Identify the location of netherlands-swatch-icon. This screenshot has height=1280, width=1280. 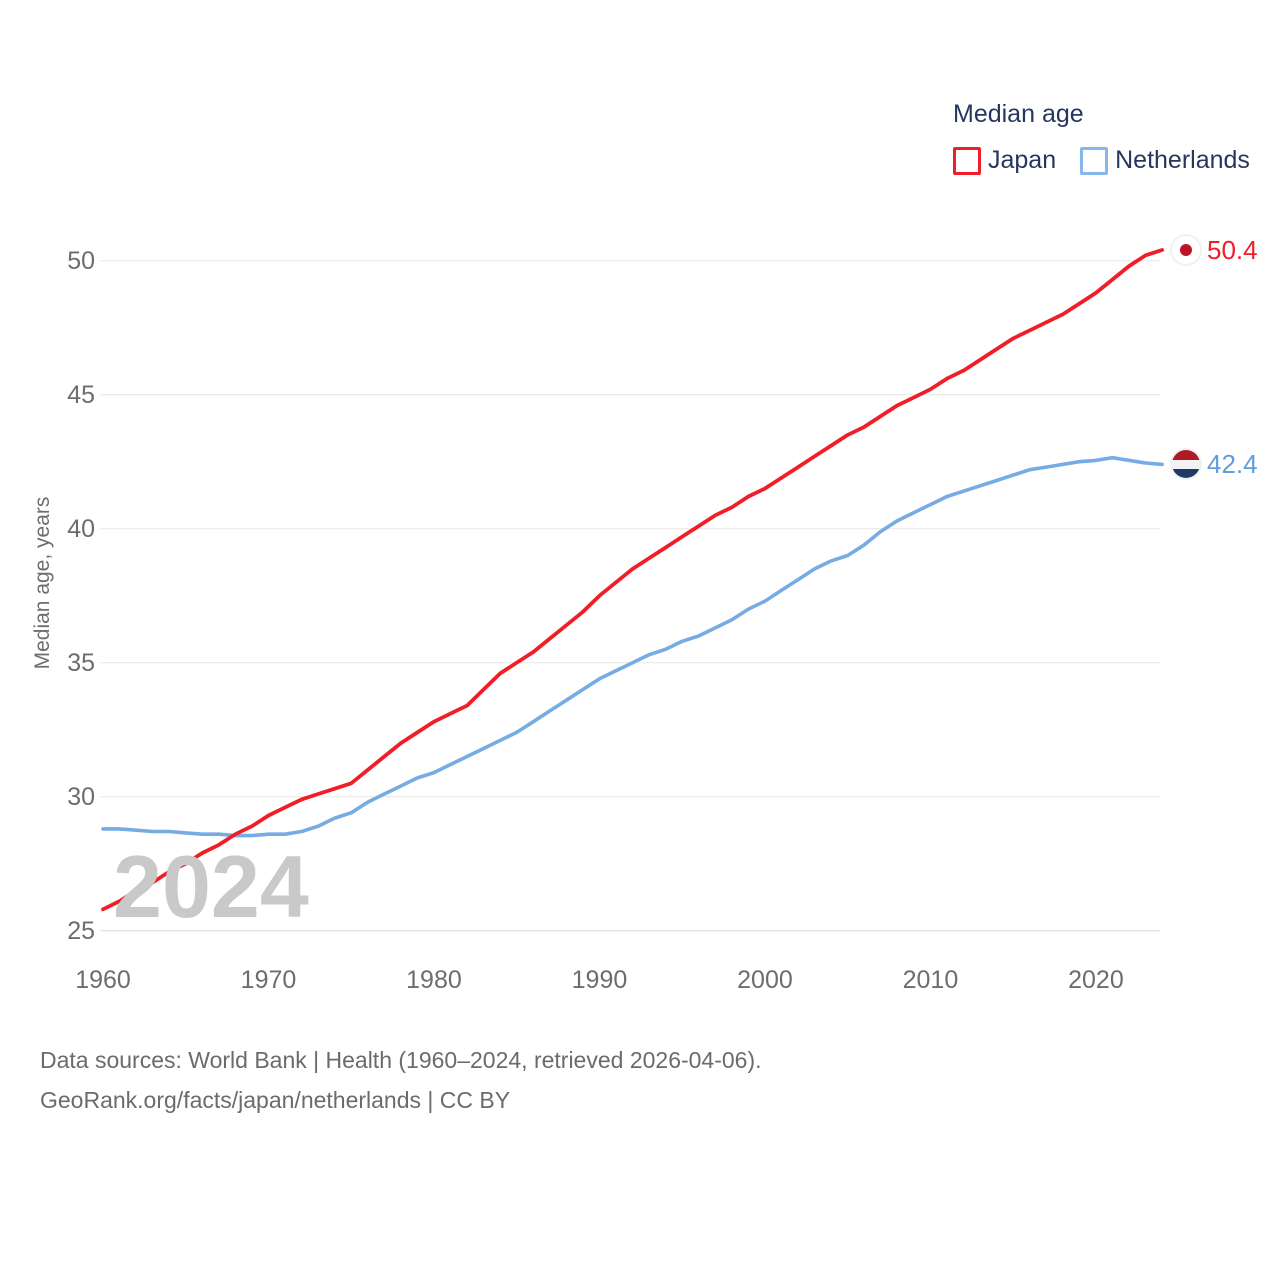
(1094, 160).